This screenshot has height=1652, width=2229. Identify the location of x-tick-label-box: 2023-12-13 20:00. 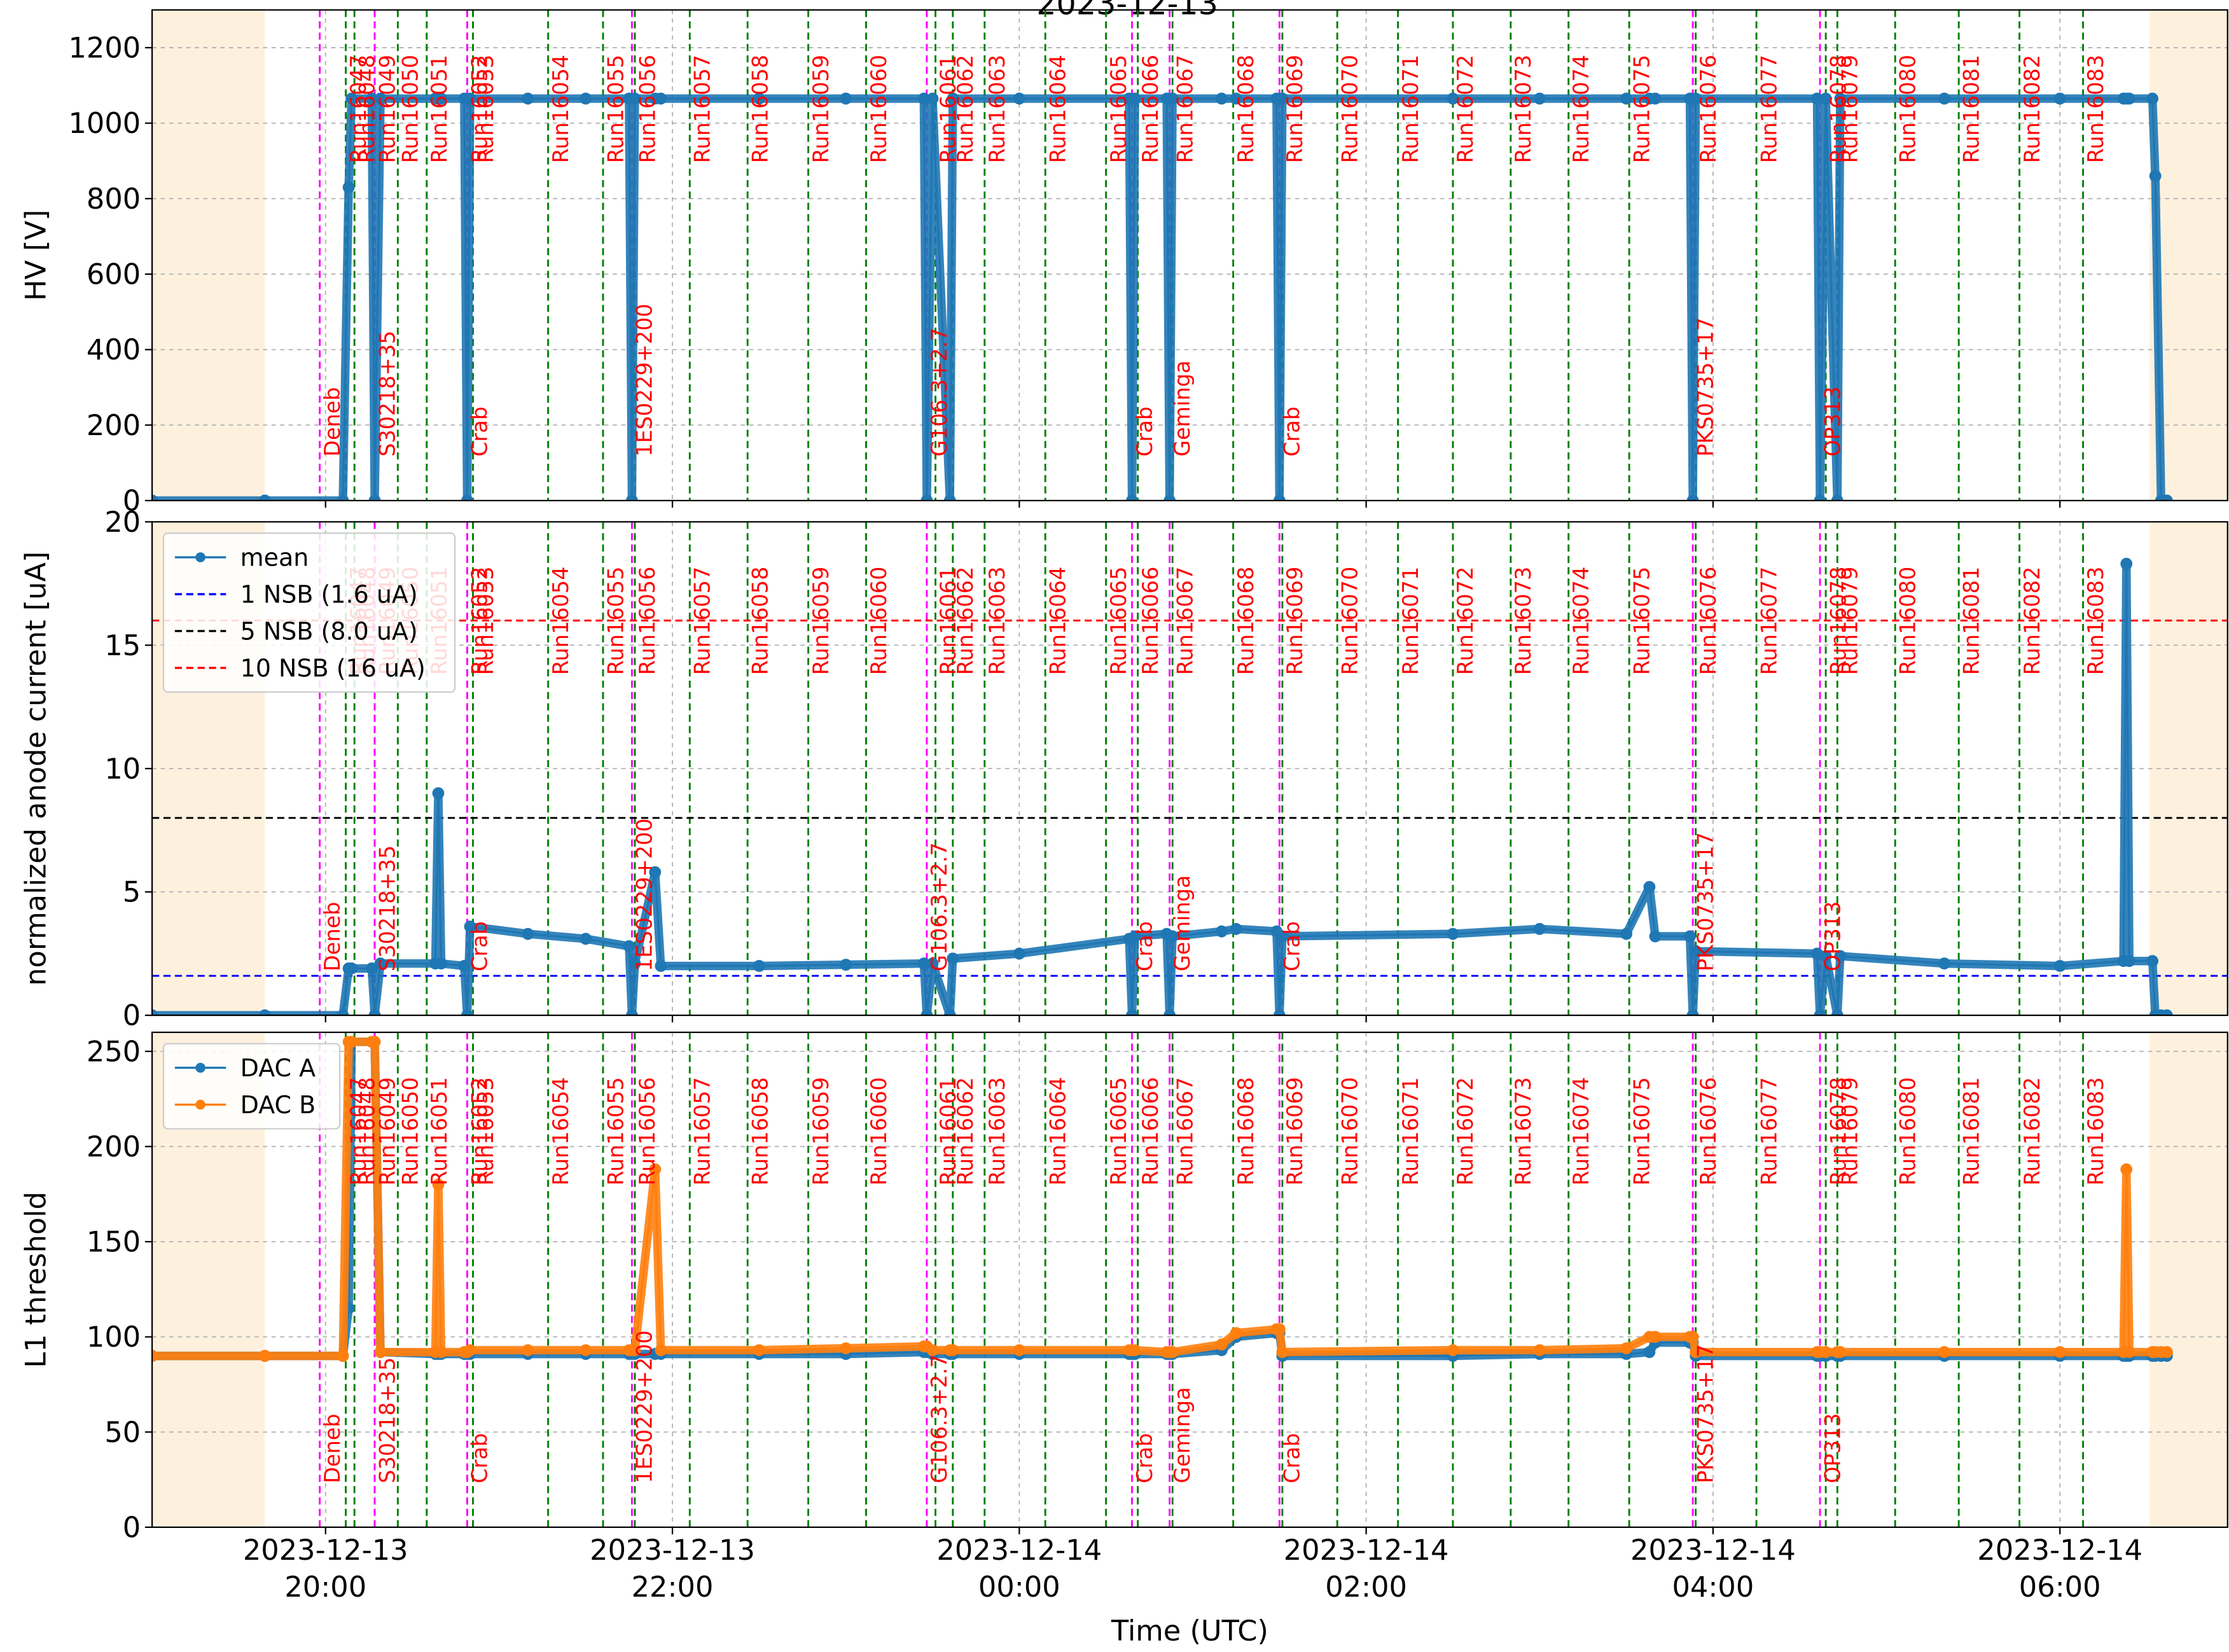
(325, 1568).